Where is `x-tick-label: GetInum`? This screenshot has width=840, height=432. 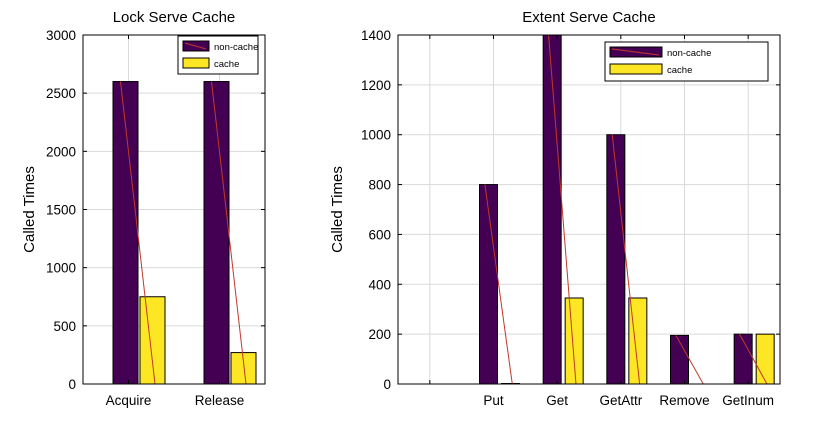 x-tick-label: GetInum is located at coordinates (748, 400).